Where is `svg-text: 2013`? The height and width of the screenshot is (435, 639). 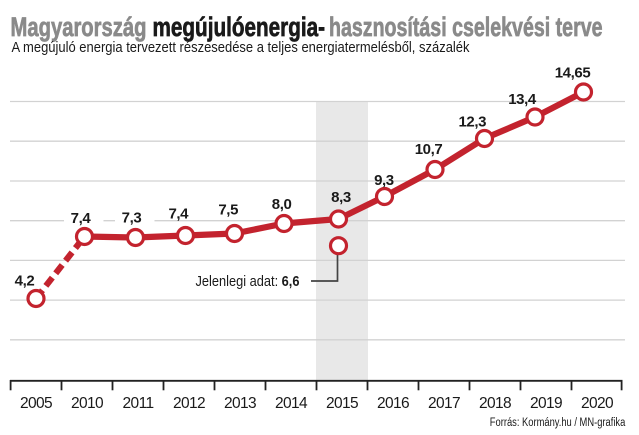 svg-text: 2013 is located at coordinates (240, 403).